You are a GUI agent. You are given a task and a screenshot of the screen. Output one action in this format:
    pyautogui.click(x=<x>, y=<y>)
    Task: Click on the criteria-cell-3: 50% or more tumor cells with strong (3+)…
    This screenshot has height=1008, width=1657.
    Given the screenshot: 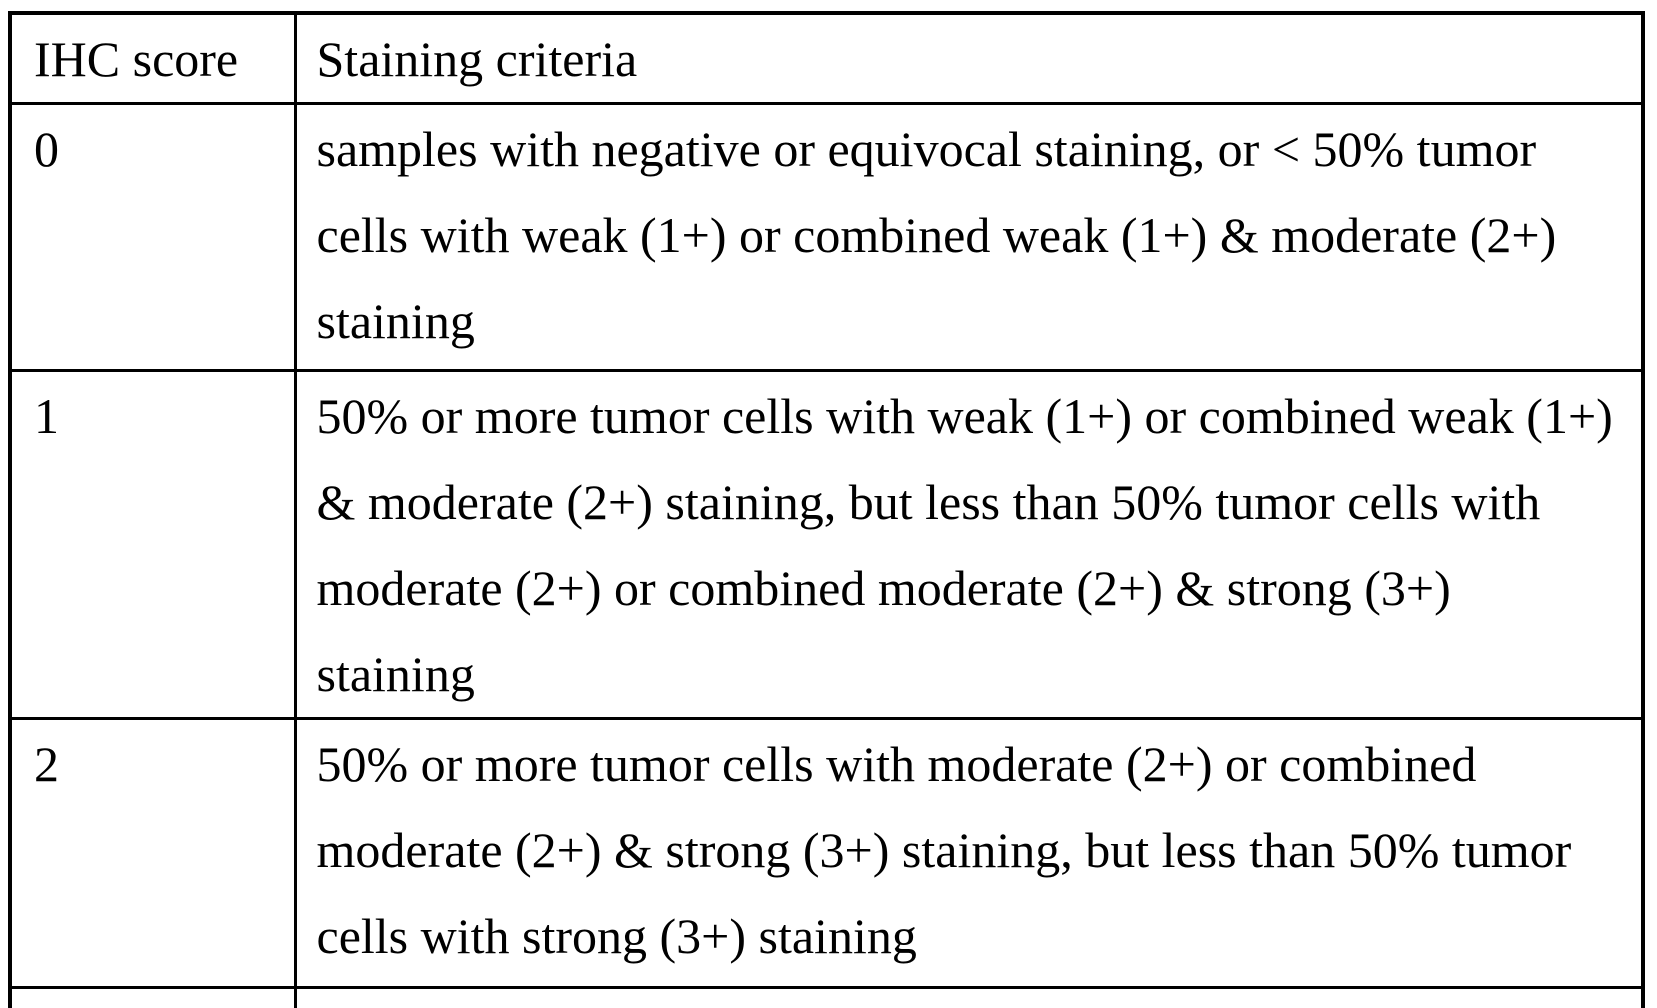 What is the action you would take?
    pyautogui.click(x=969, y=997)
    